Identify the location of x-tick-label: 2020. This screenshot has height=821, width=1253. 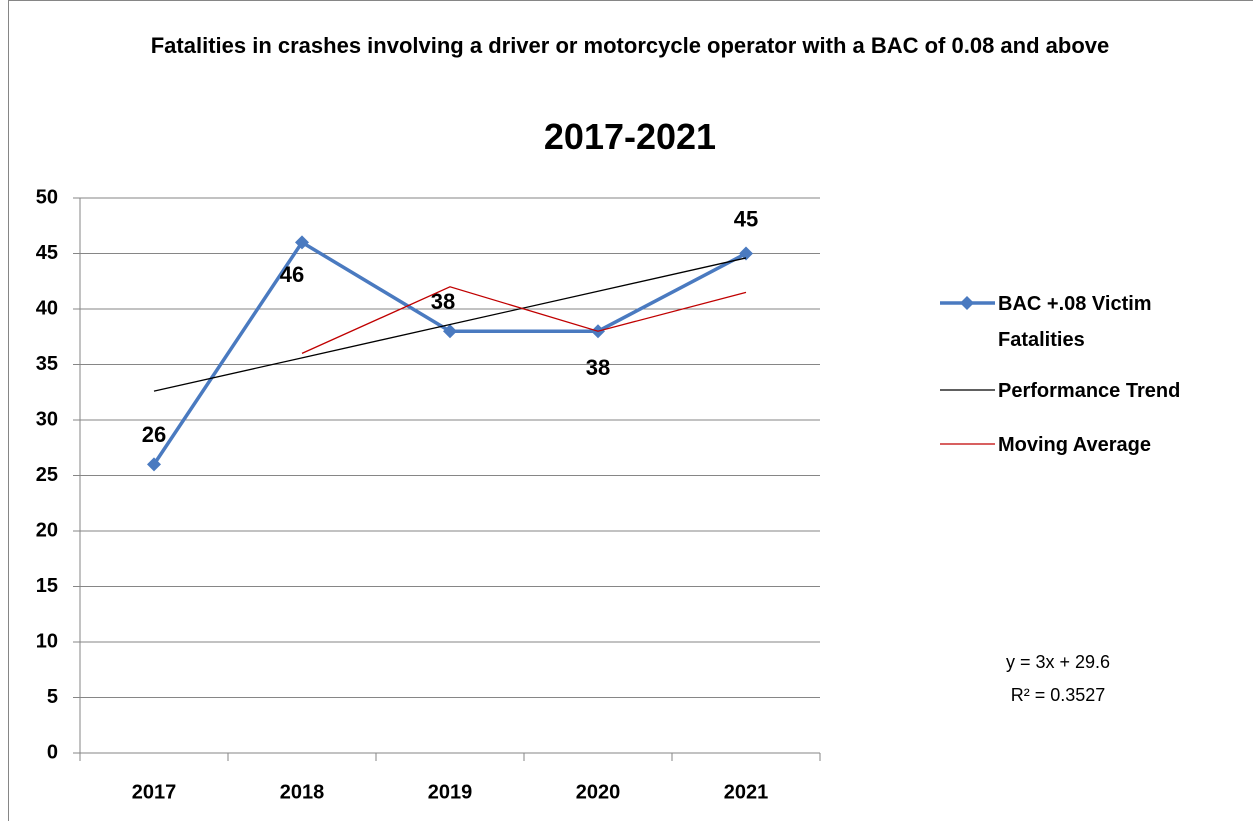
(598, 792).